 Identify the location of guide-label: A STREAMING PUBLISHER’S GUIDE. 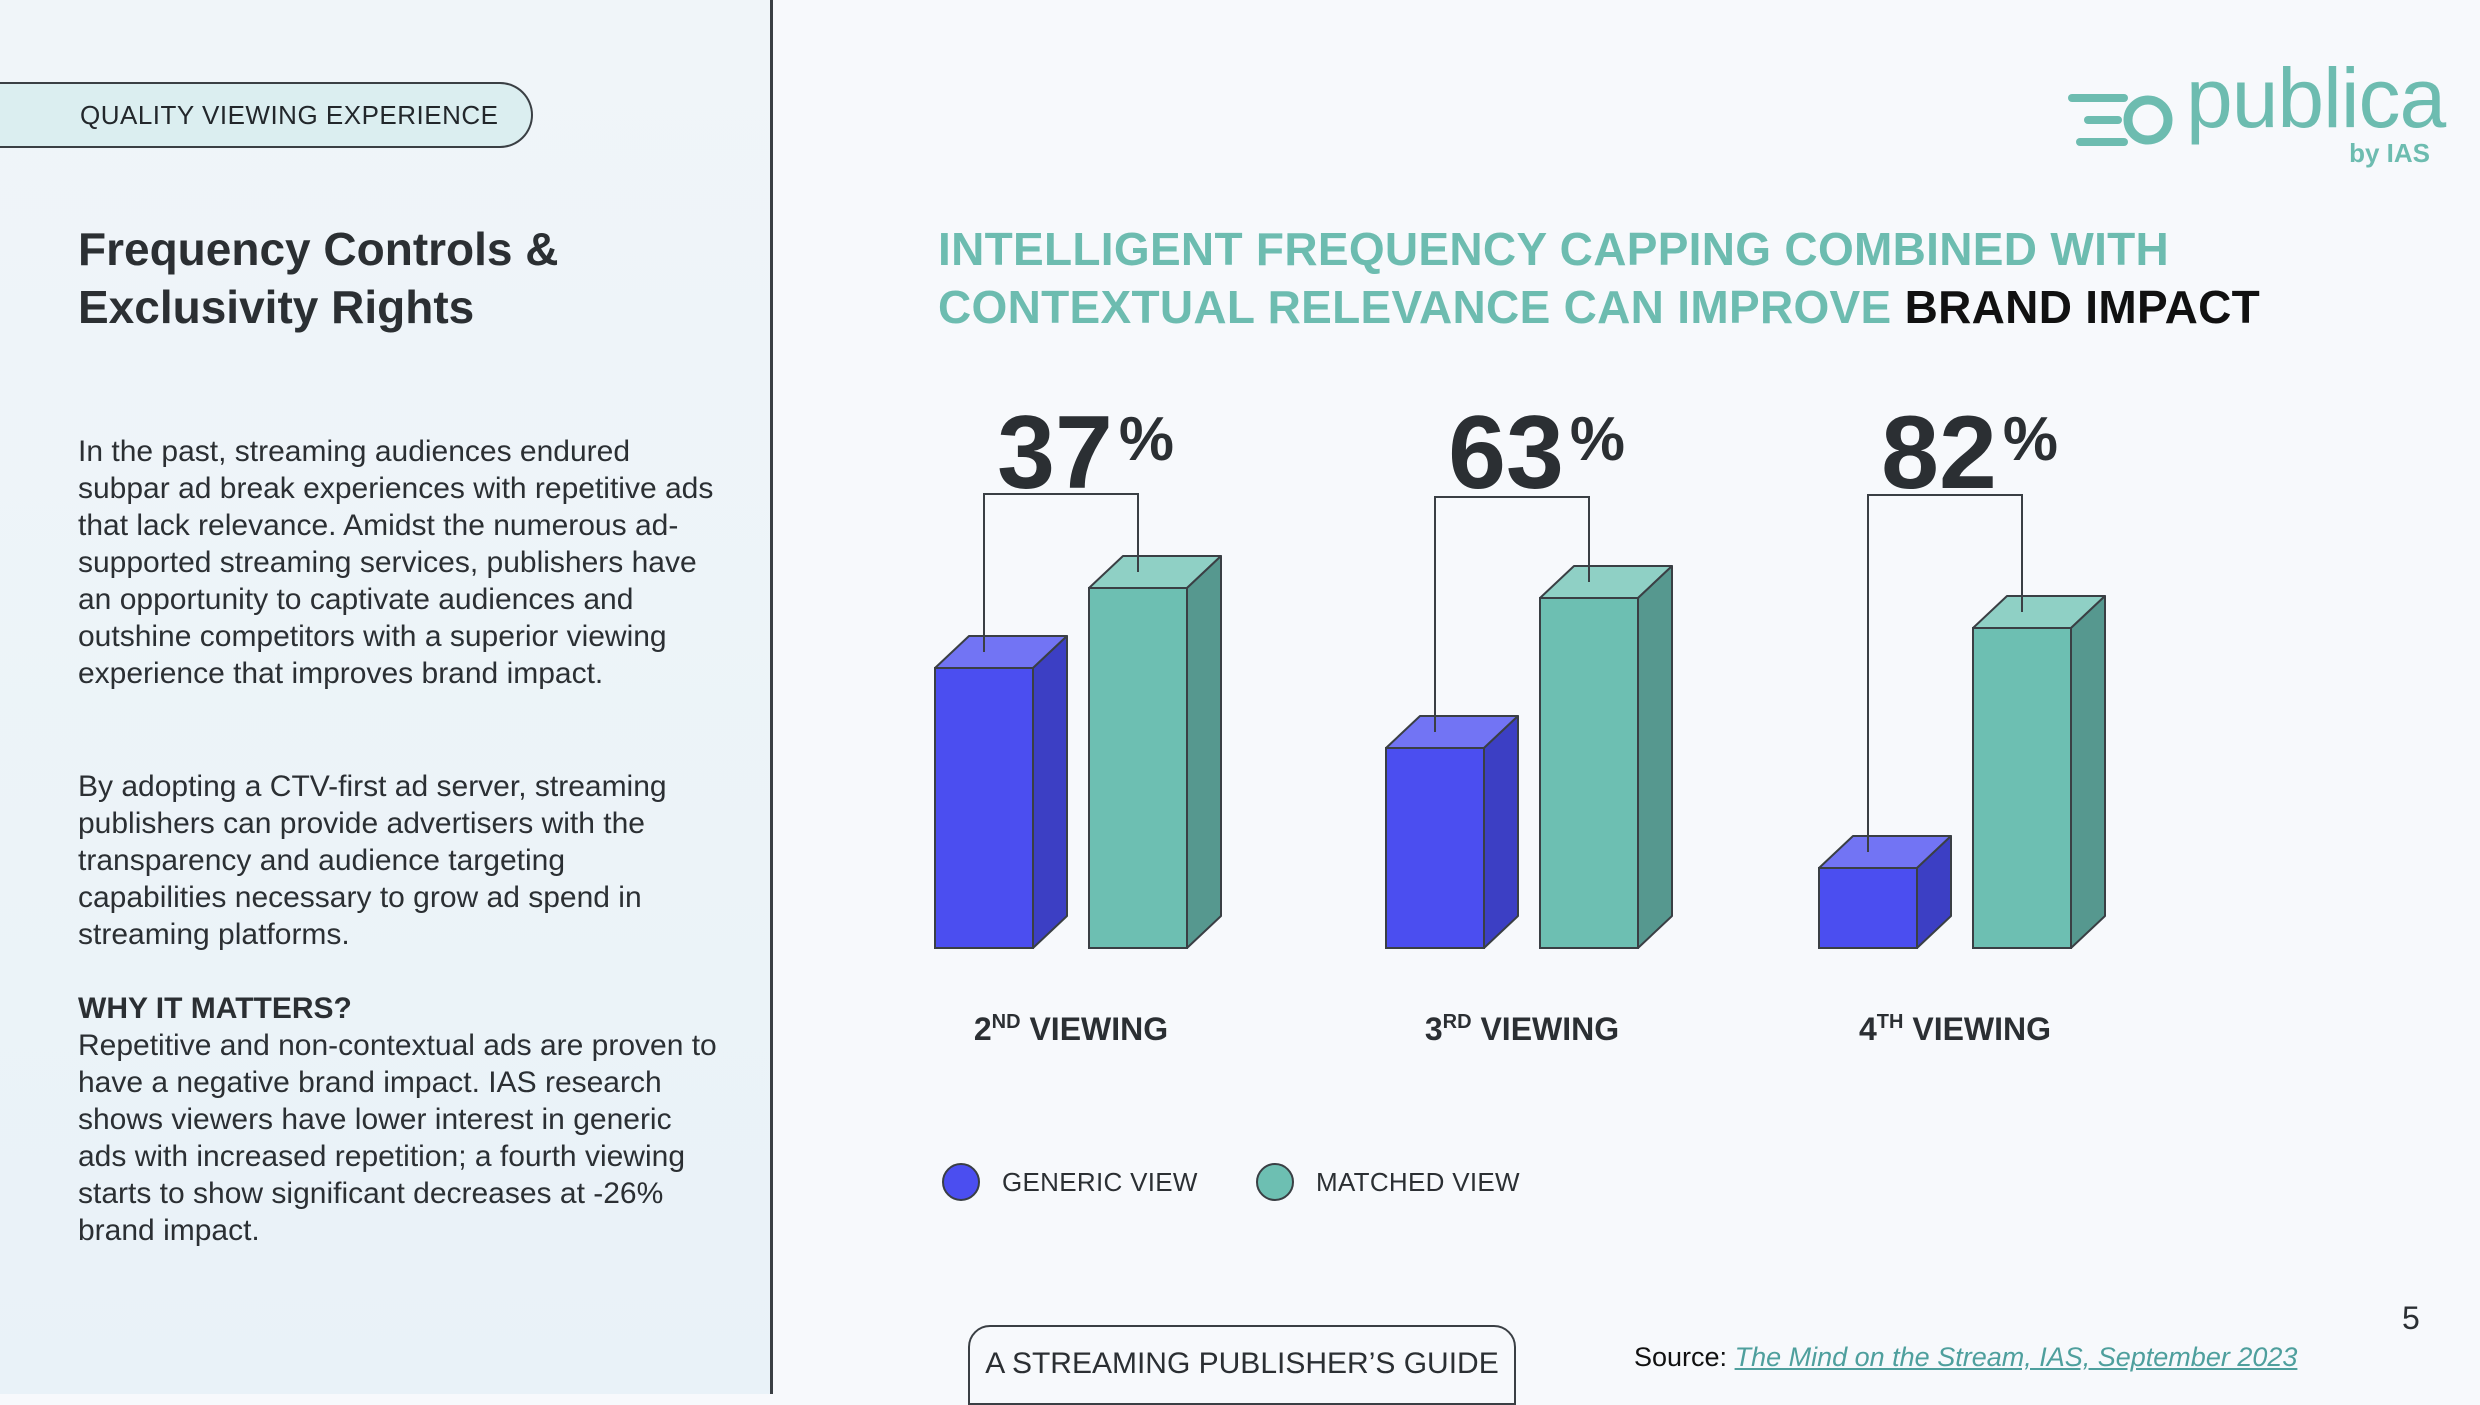
(1242, 1365).